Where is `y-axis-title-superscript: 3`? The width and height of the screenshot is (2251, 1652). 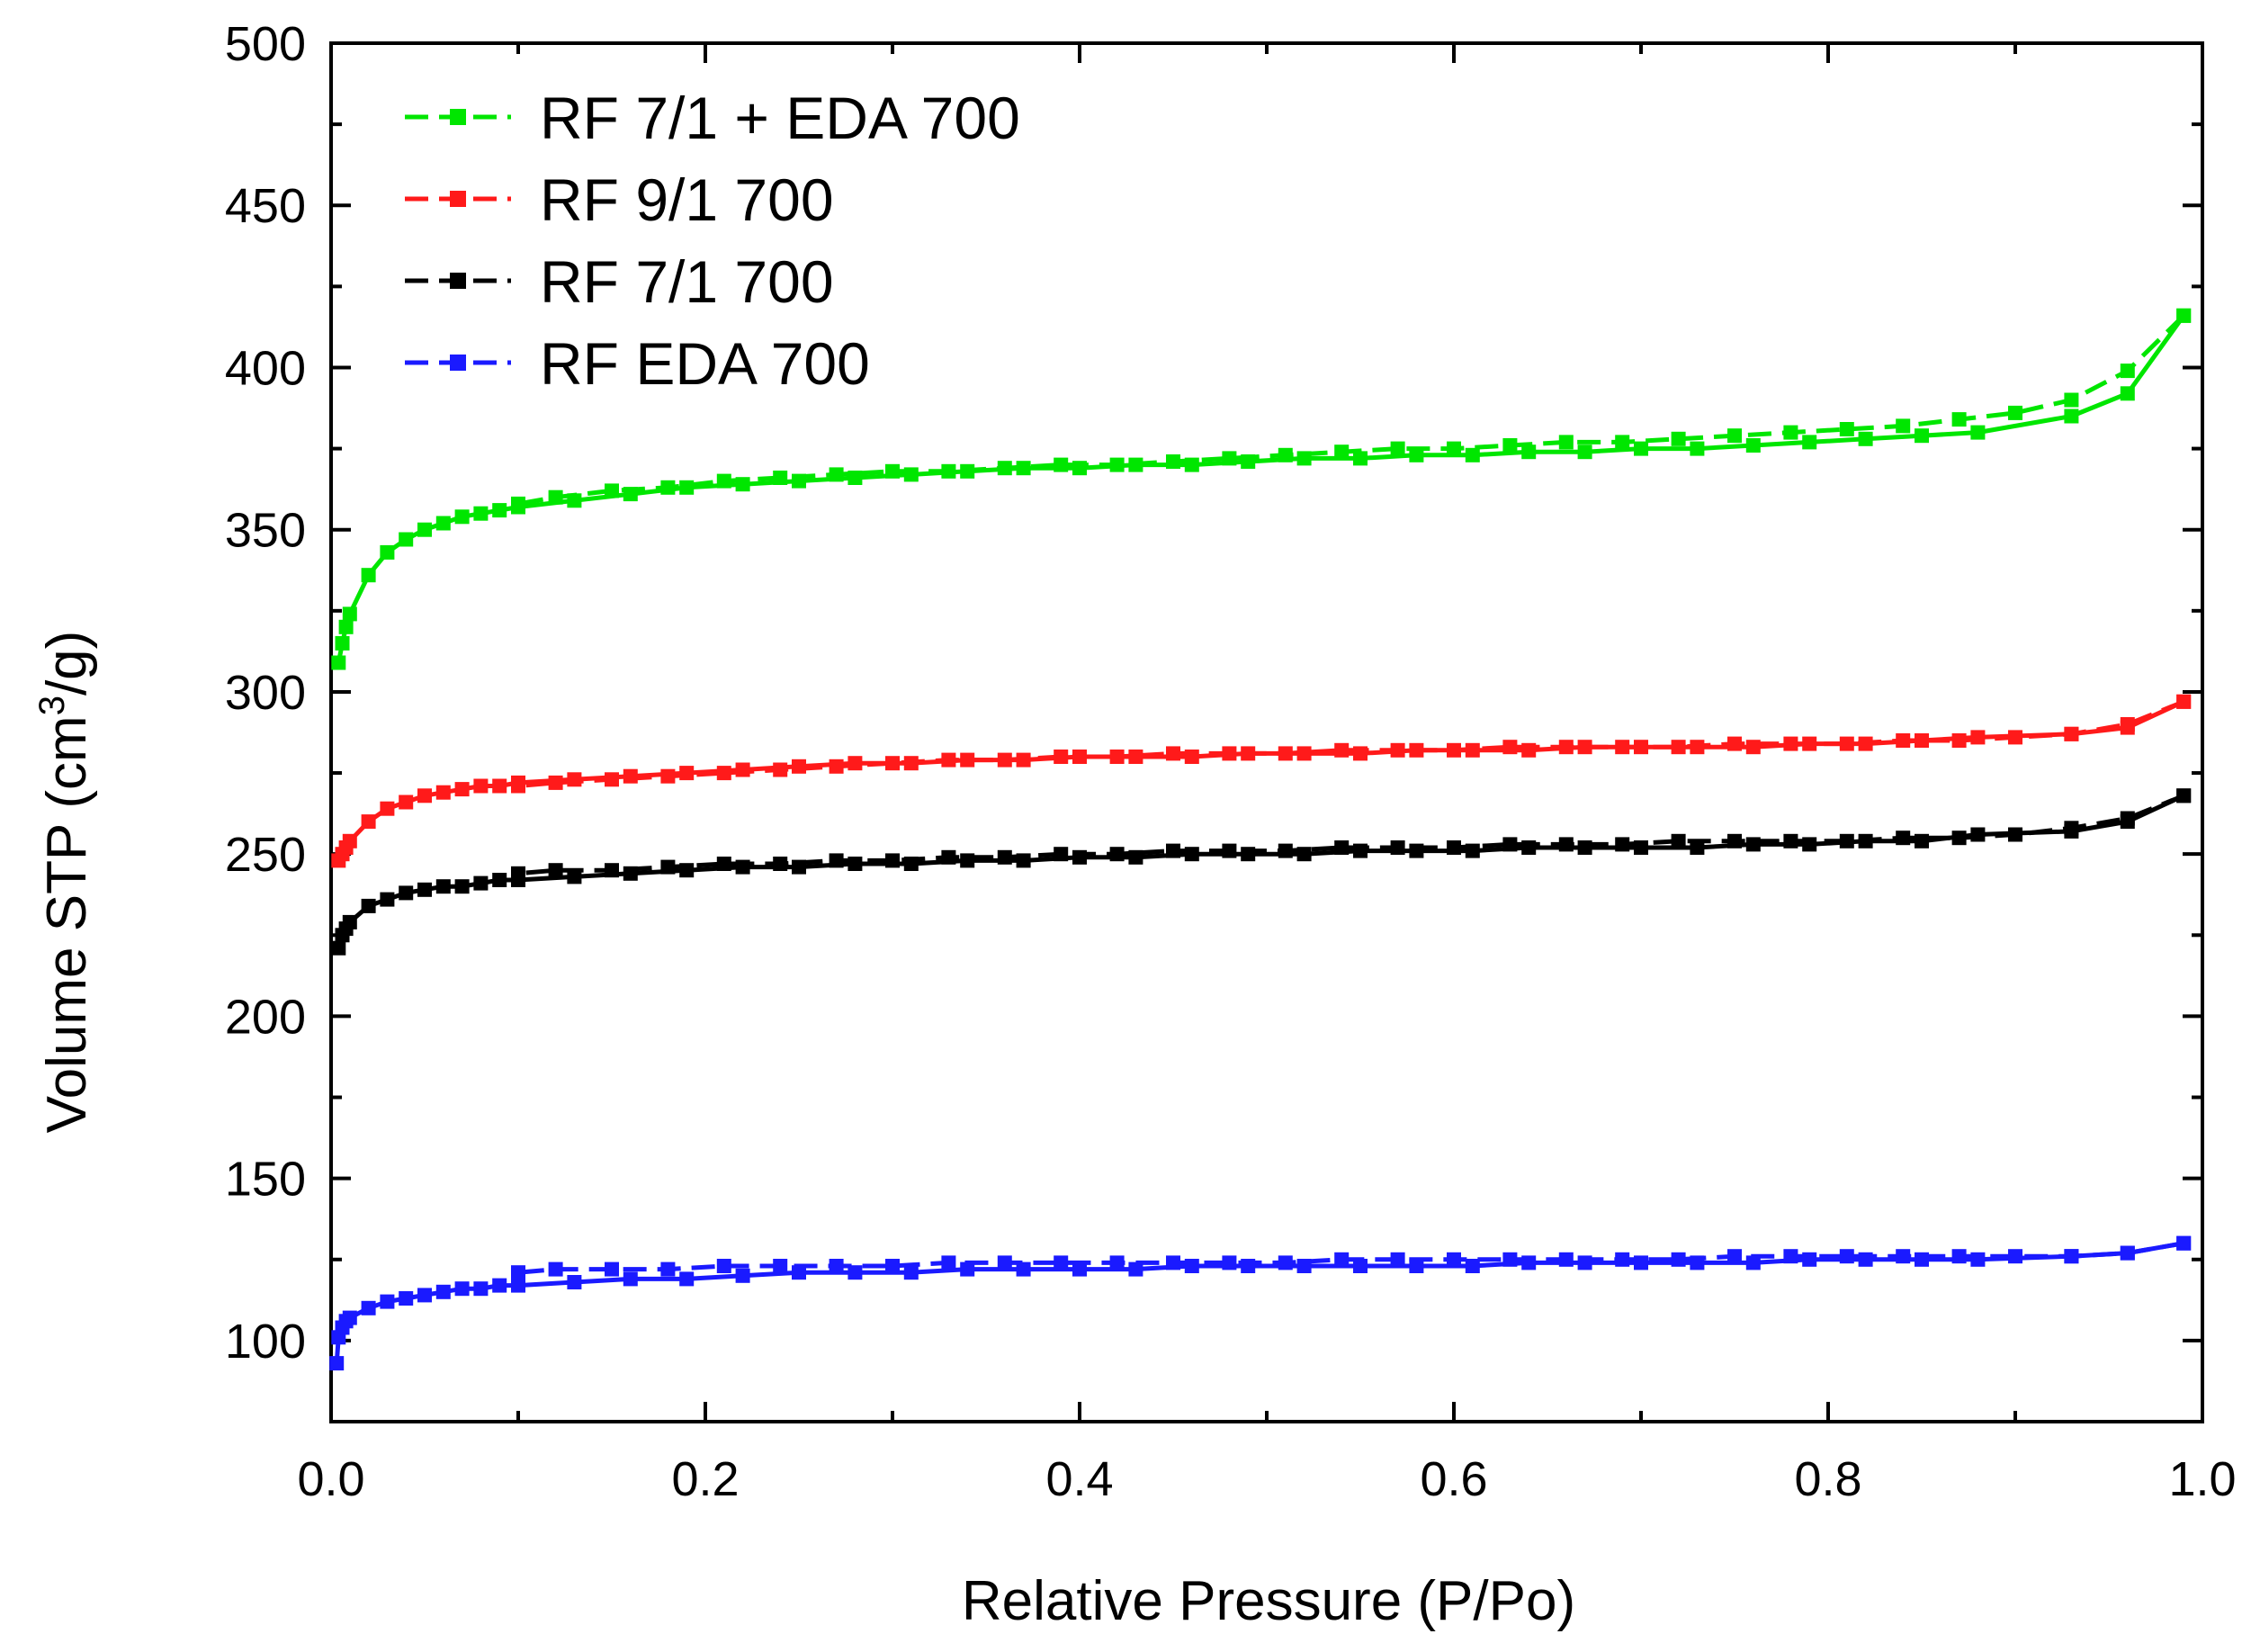
y-axis-title-superscript: 3 is located at coordinates (52, 705).